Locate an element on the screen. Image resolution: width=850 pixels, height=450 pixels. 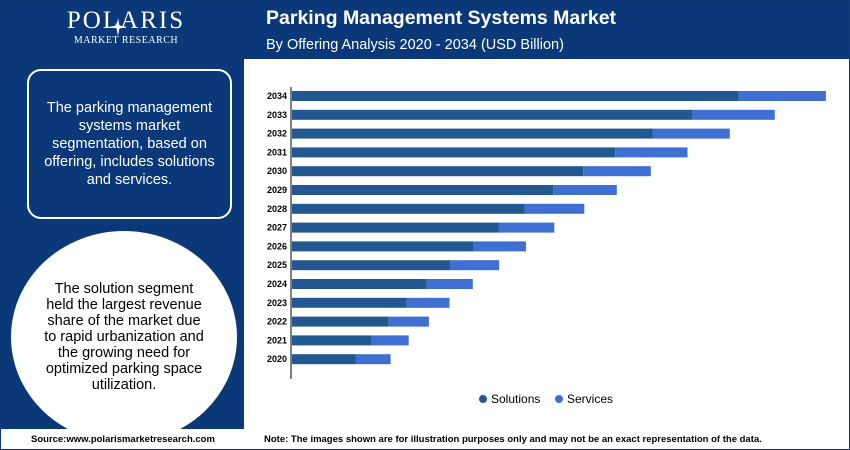
bar-solutions-2028 is located at coordinates (408, 208).